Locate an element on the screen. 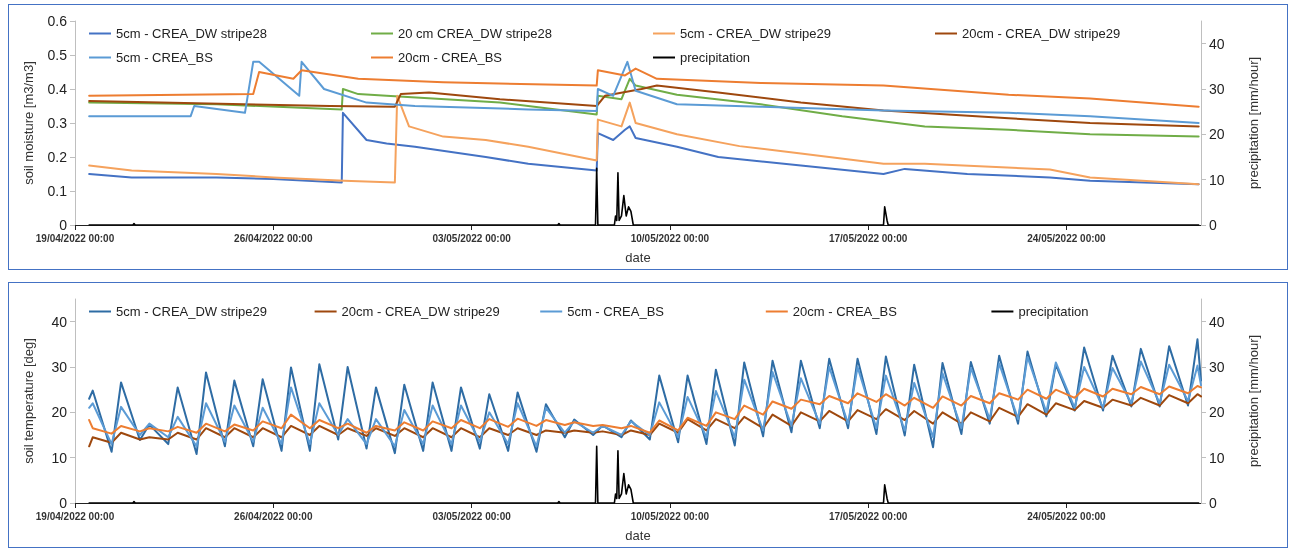  y-tick-label: 10 is located at coordinates (59, 457).